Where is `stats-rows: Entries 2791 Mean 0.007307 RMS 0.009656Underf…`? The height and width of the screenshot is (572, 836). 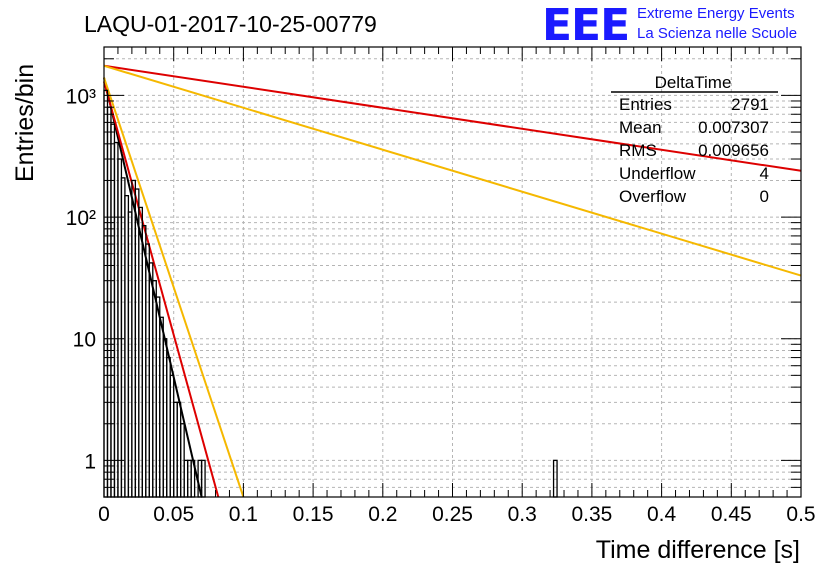 stats-rows: Entries 2791 Mean 0.007307 RMS 0.009656Underf… is located at coordinates (694, 150).